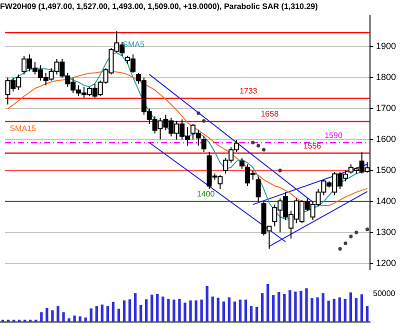  Describe the element at coordinates (333, 135) in the screenshot. I see `ref-line-label: 1590` at that location.